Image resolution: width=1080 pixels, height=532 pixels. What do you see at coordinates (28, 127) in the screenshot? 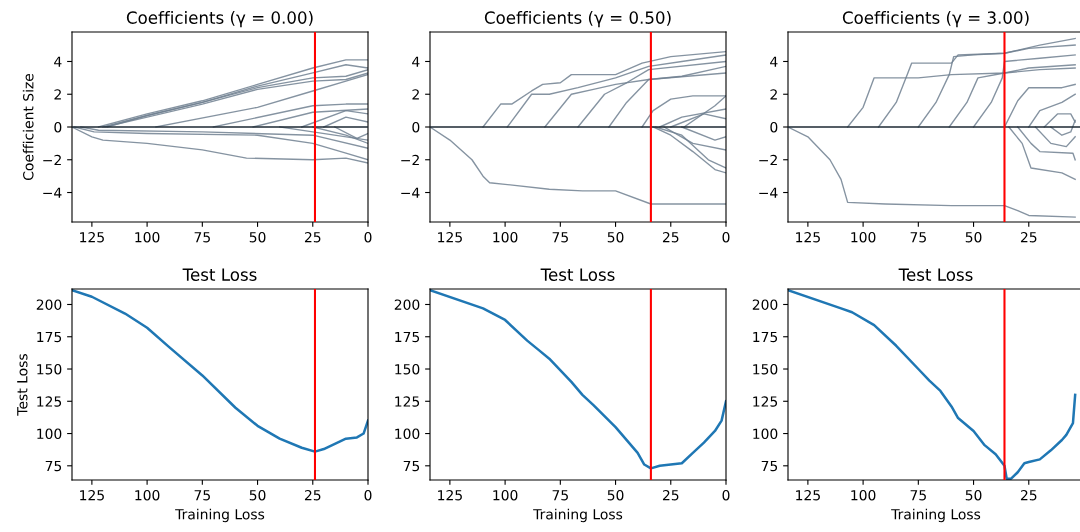
I see `y-axis-title: Coefficient Size` at bounding box center [28, 127].